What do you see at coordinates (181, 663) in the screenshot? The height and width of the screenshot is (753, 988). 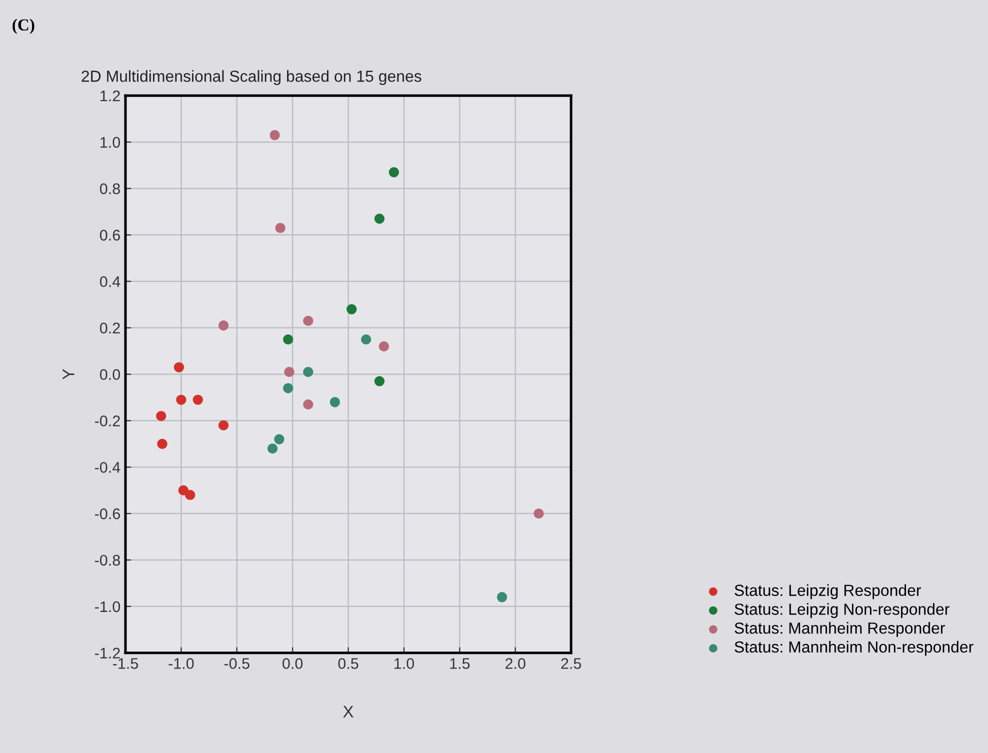 I see `x-tick-label: -1.0` at bounding box center [181, 663].